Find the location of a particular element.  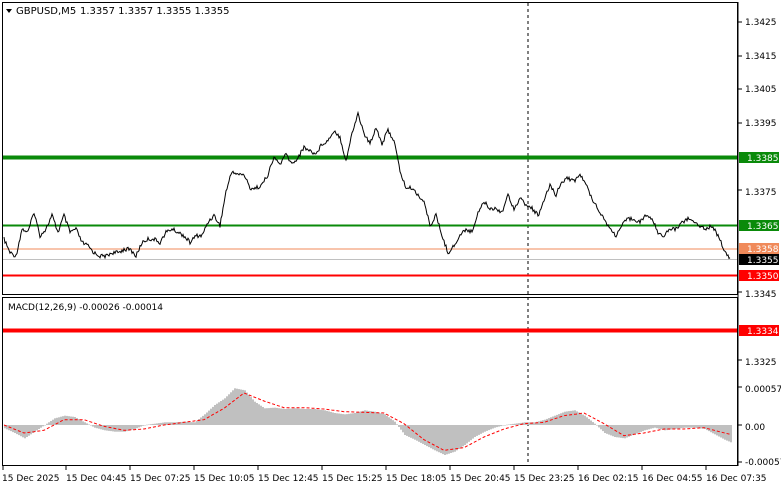

price-tick: 1.3425 is located at coordinates (761, 23).